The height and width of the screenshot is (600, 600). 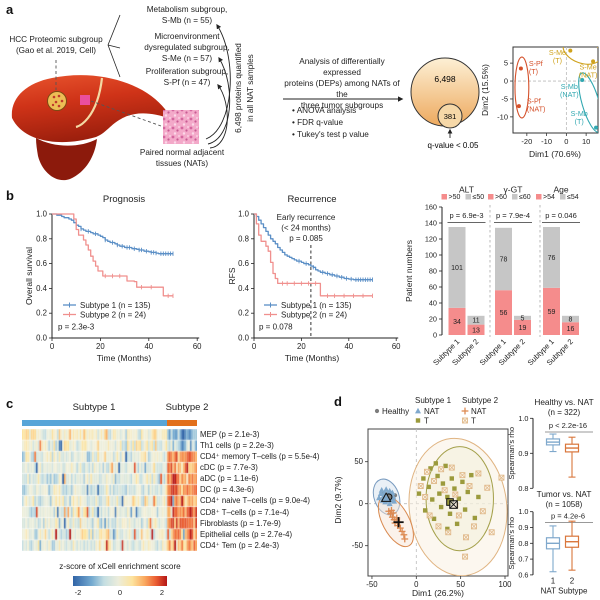 What do you see at coordinates (232, 275) in the screenshot?
I see `y-axis-label: RFS` at bounding box center [232, 275].